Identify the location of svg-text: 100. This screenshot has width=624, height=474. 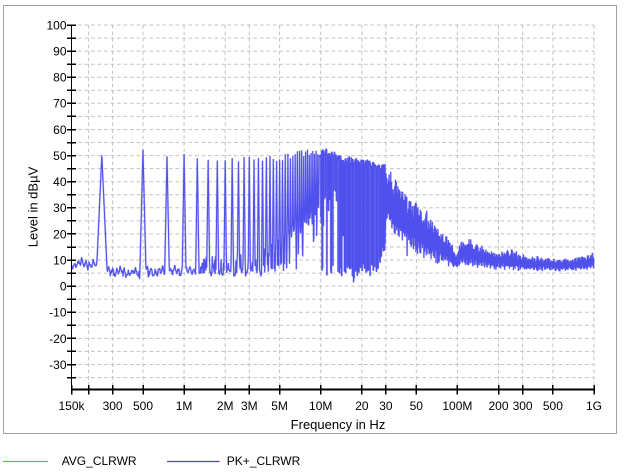
(56, 25).